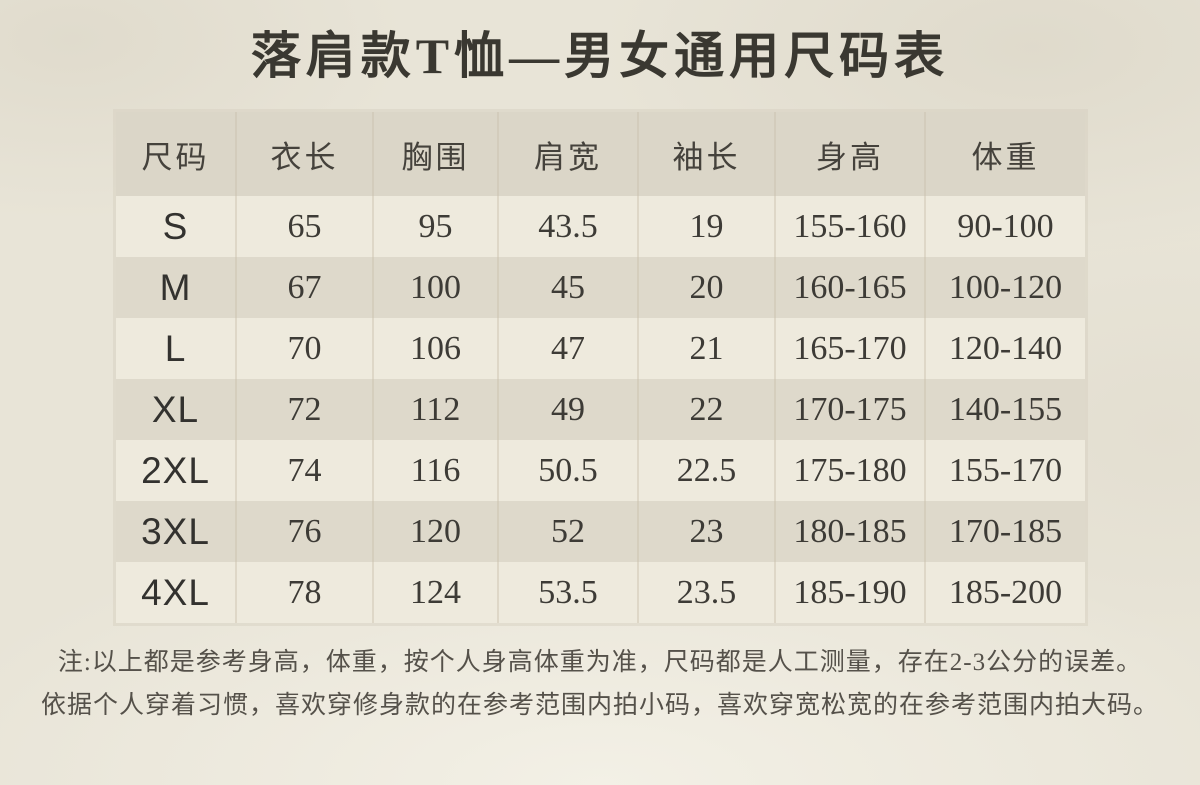 The image size is (1200, 785). Describe the element at coordinates (305, 592) in the screenshot. I see `value-cell: 78` at that location.